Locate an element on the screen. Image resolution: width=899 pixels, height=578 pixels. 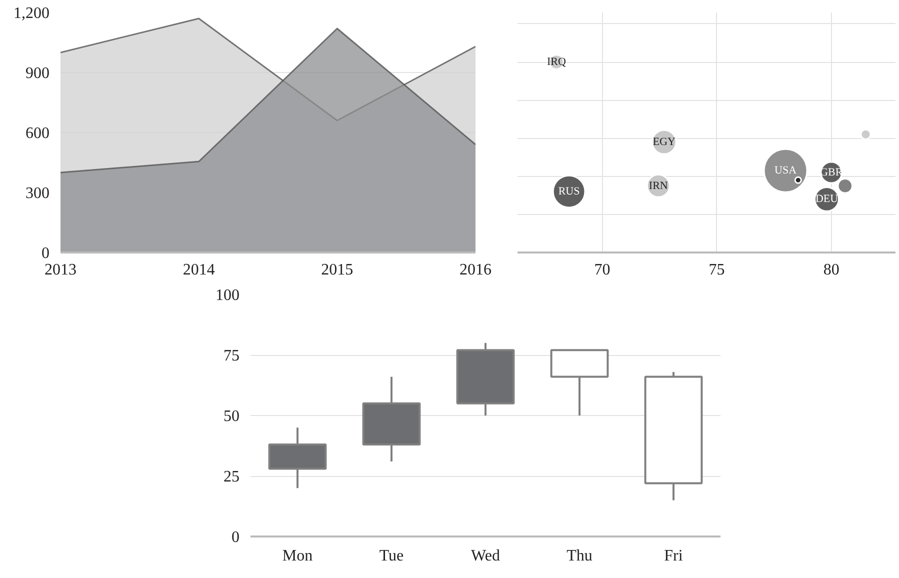
annotation: RUS is located at coordinates (569, 192).